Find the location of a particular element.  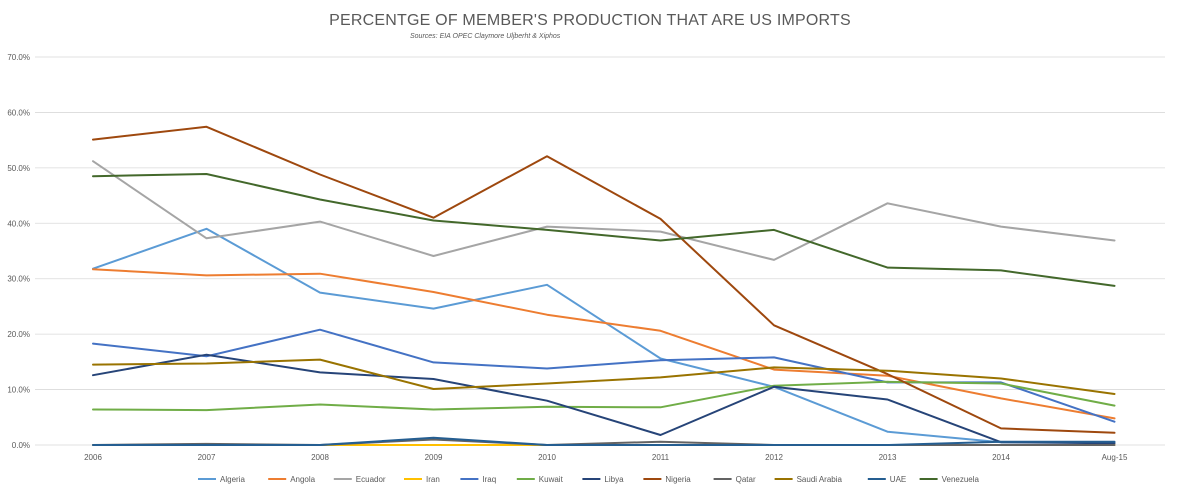

legend-label: Saudi Arabia is located at coordinates (820, 479).